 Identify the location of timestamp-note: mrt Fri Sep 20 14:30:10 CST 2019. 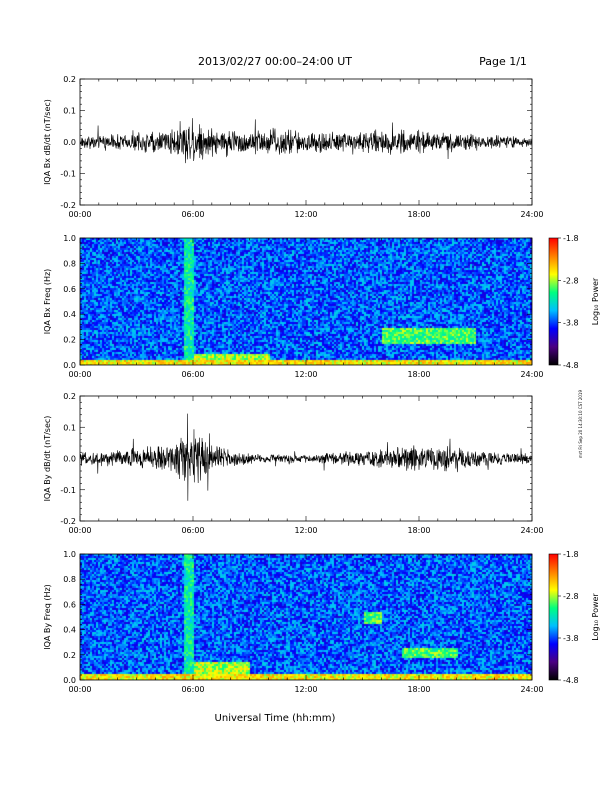
(580, 424).